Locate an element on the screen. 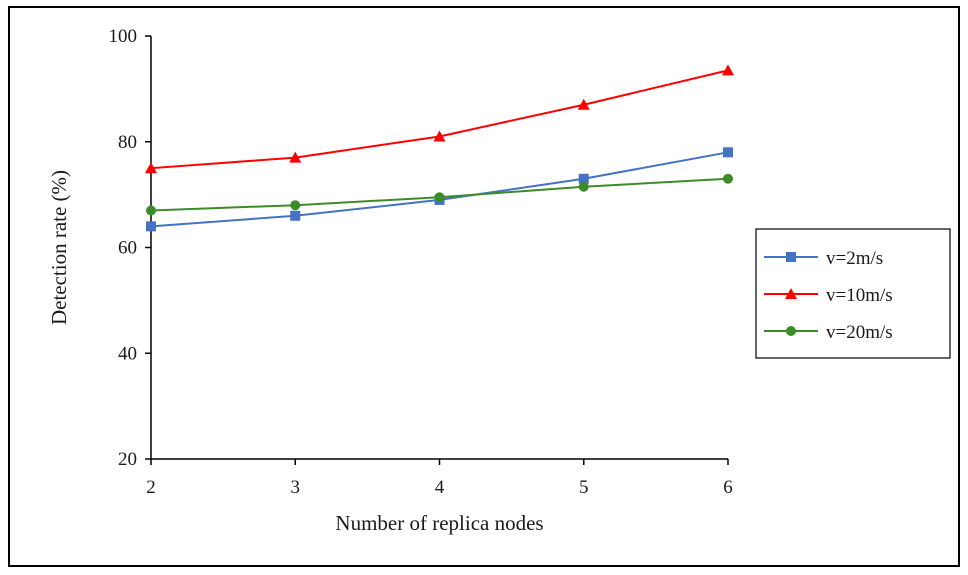 Image resolution: width=968 pixels, height=575 pixels. legend-item: v=10m/s is located at coordinates (828, 295).